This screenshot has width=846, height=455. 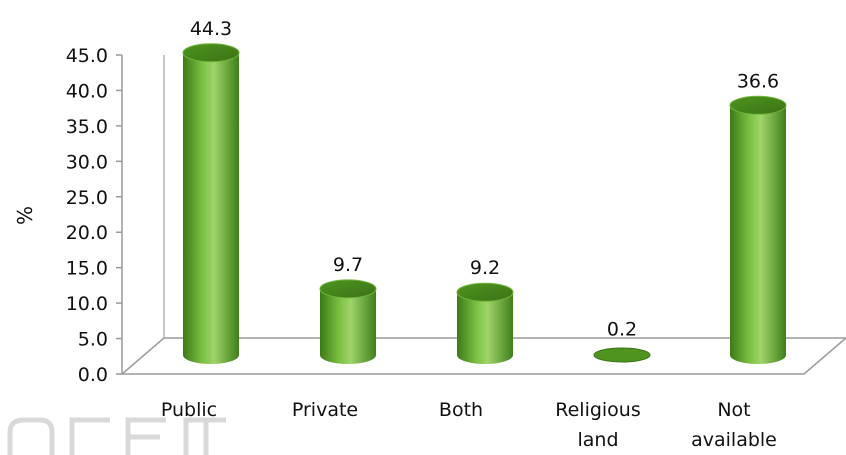 What do you see at coordinates (25, 215) in the screenshot?
I see `y-axis-label: %` at bounding box center [25, 215].